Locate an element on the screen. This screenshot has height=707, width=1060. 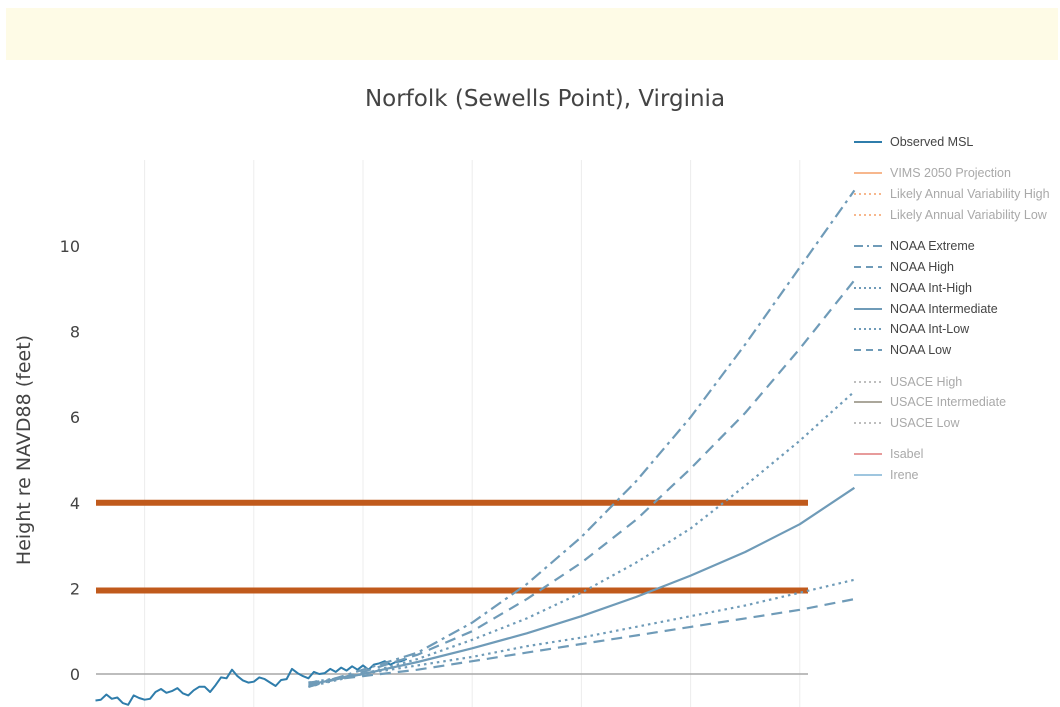
legend-label: USACE High is located at coordinates (926, 381).